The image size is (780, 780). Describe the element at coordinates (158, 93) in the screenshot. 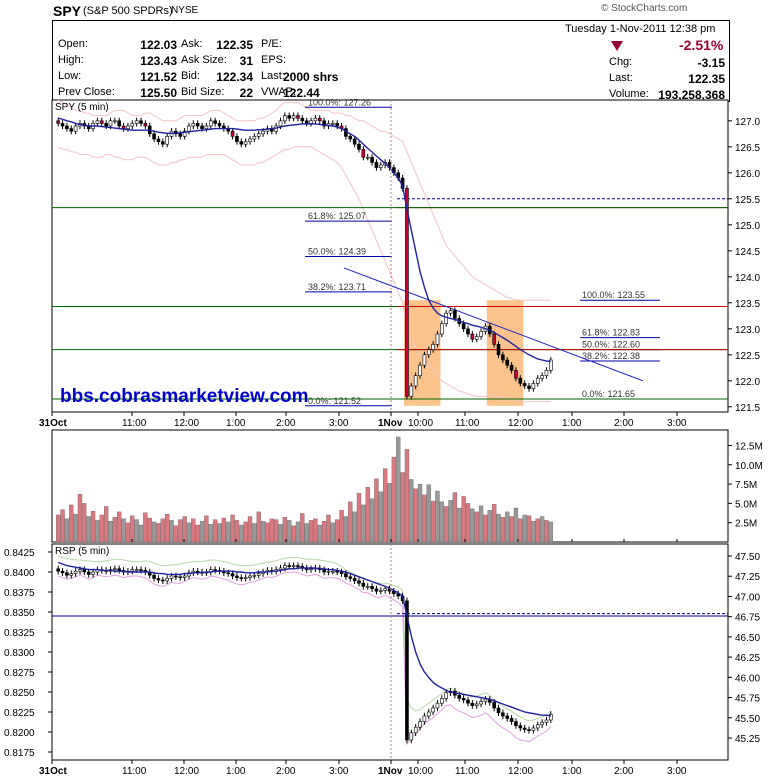

I see `field-value: 125.50` at that location.